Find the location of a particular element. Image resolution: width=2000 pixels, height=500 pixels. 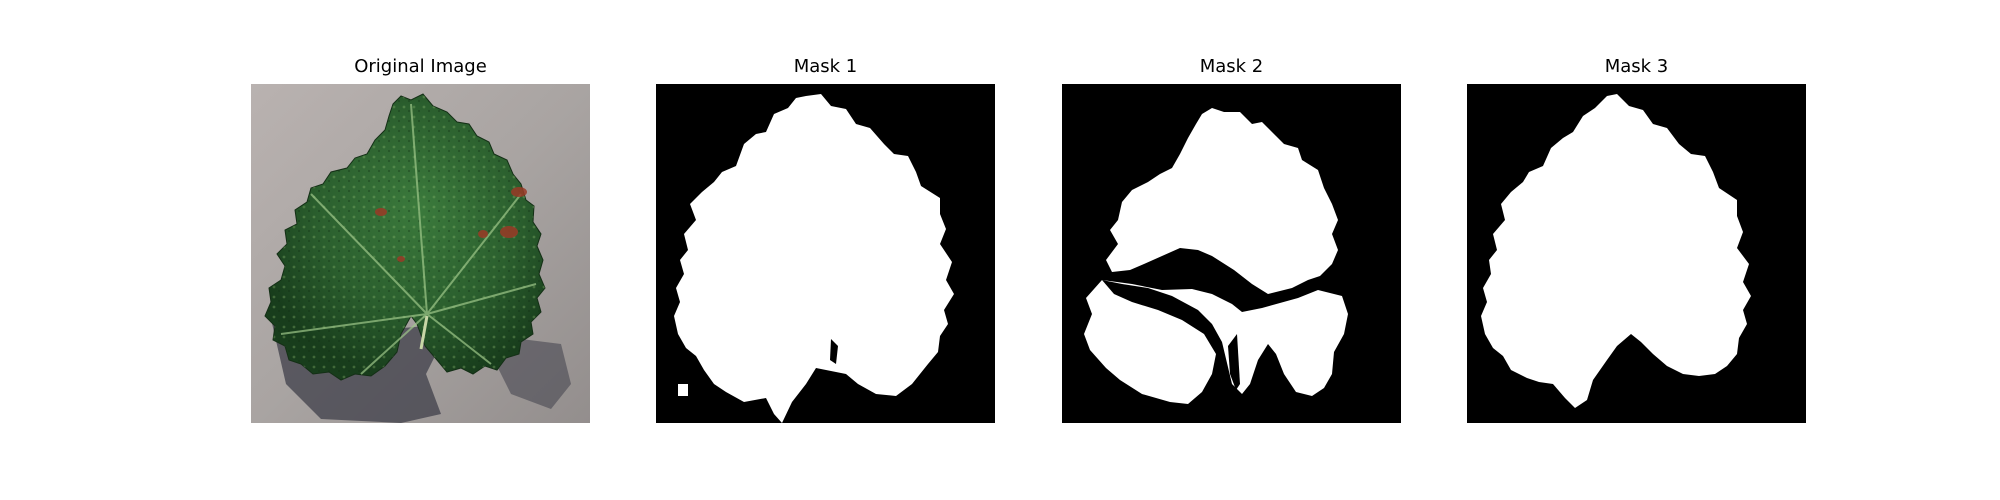

mask-3-image is located at coordinates (1636, 253).